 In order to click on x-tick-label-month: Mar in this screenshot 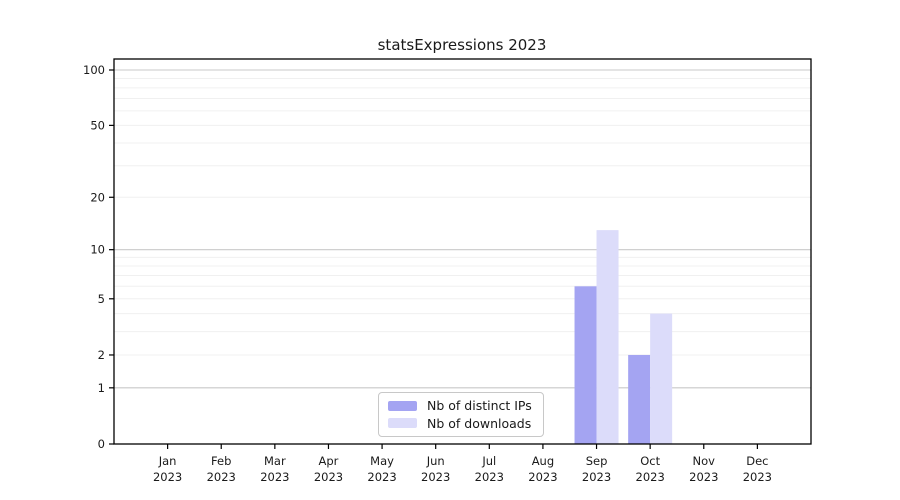, I will do `click(275, 461)`.